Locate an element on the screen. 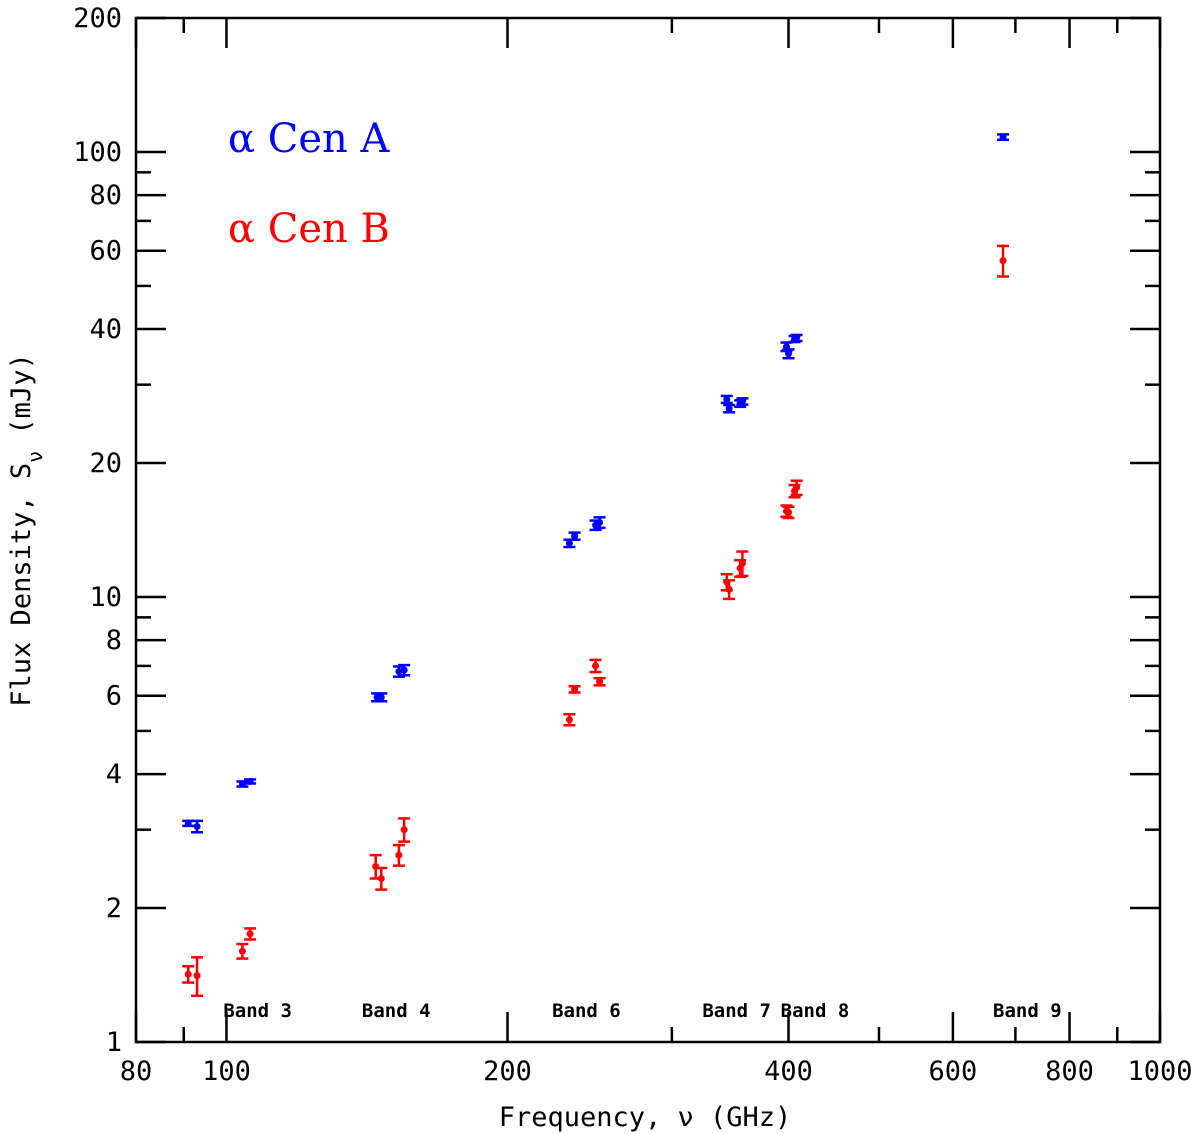 The height and width of the screenshot is (1134, 1200). x-tick-label: 400 is located at coordinates (788, 1071).